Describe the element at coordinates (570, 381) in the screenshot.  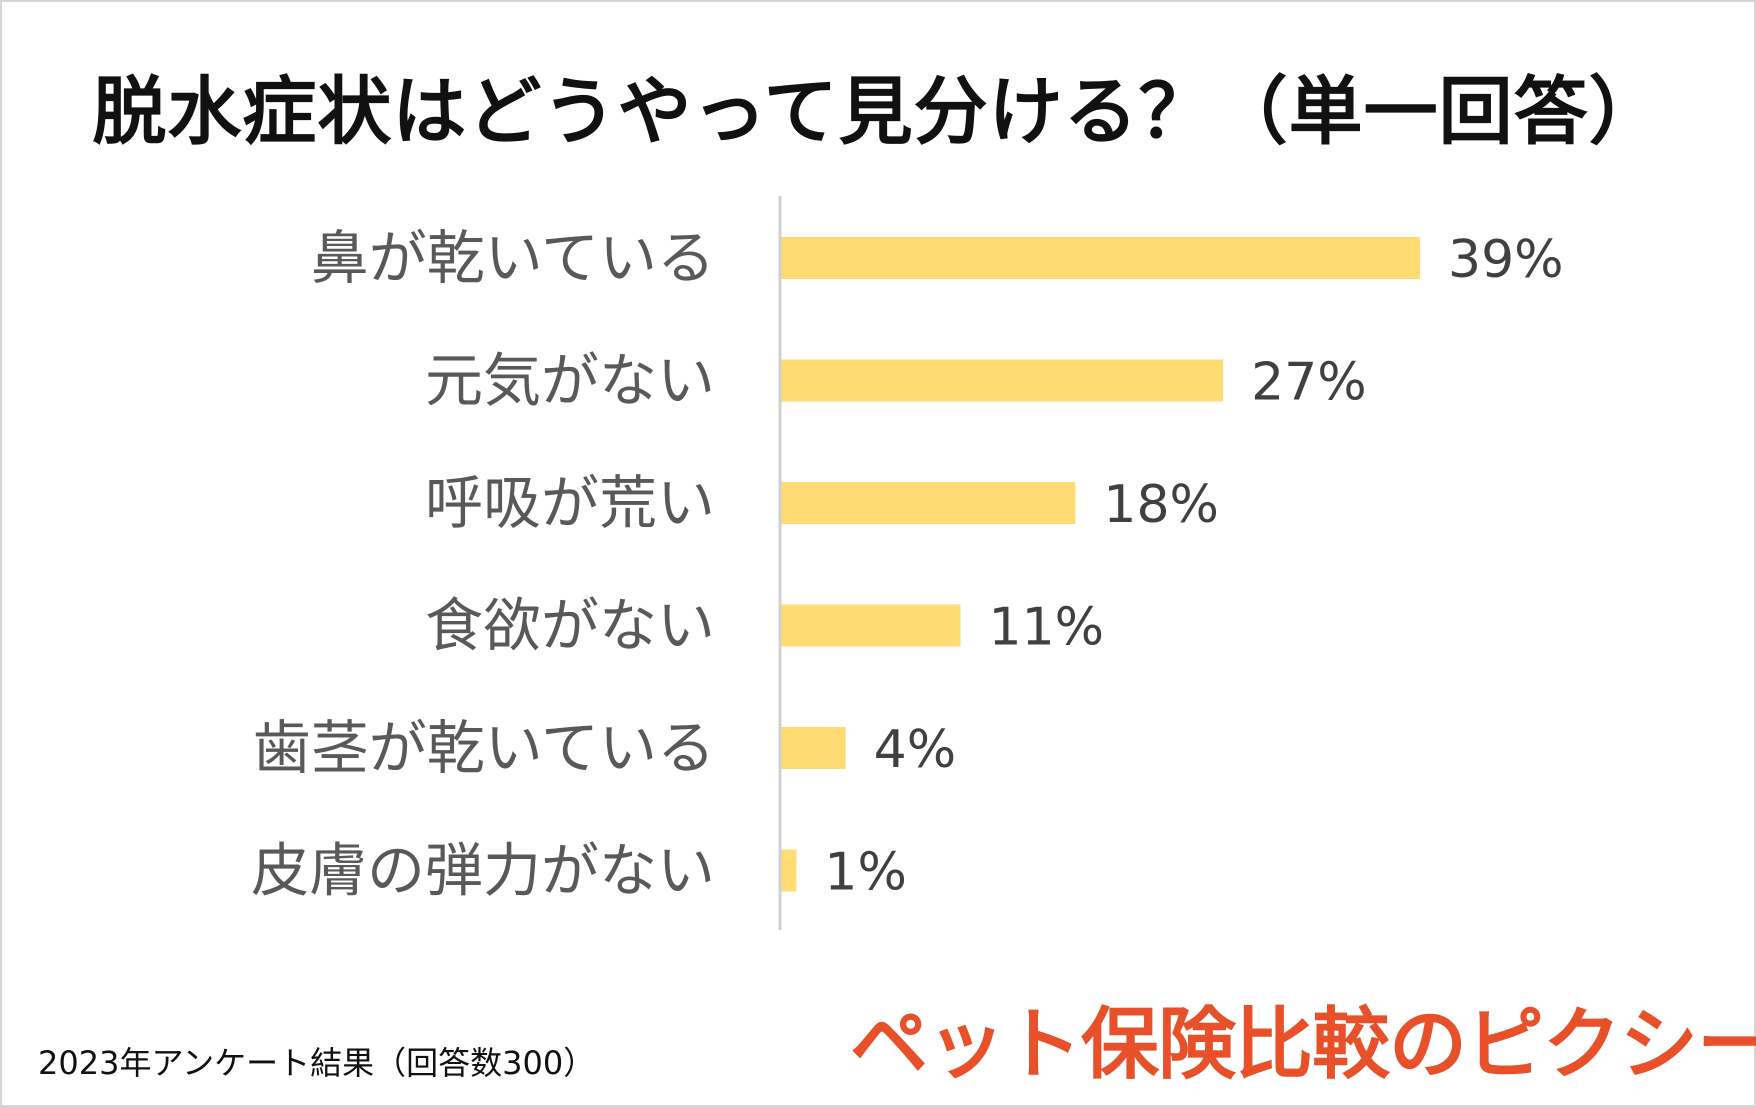
I see `category-label: 元気がない` at that location.